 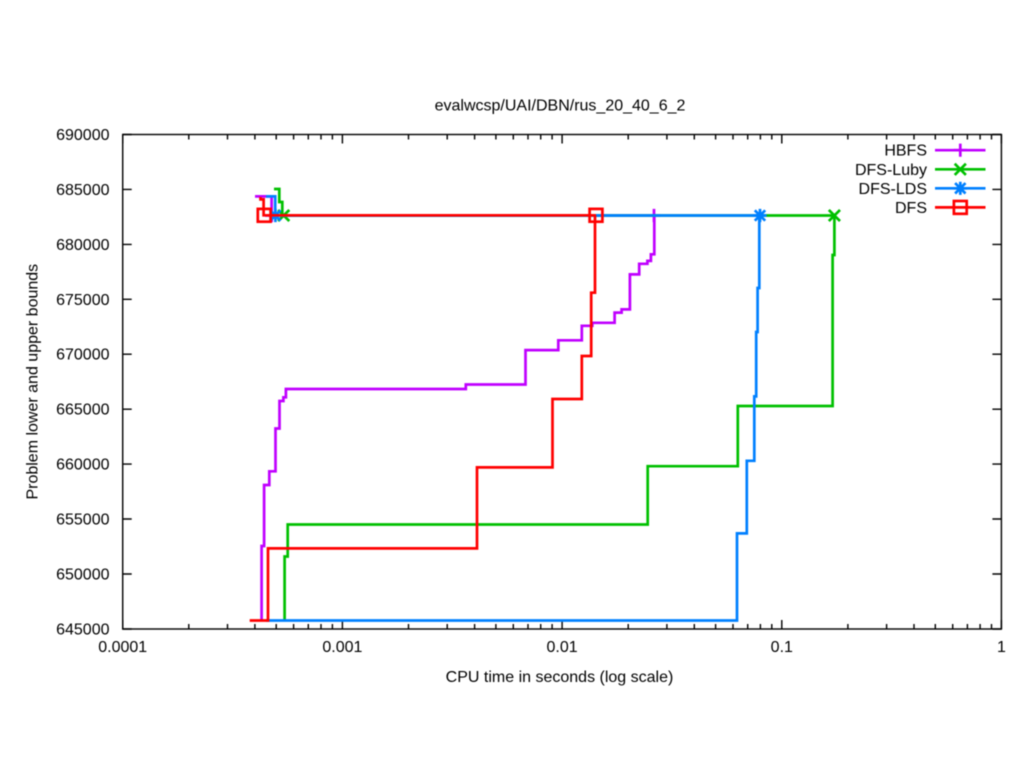 What do you see at coordinates (562, 647) in the screenshot?
I see `svg-text: 0.01` at bounding box center [562, 647].